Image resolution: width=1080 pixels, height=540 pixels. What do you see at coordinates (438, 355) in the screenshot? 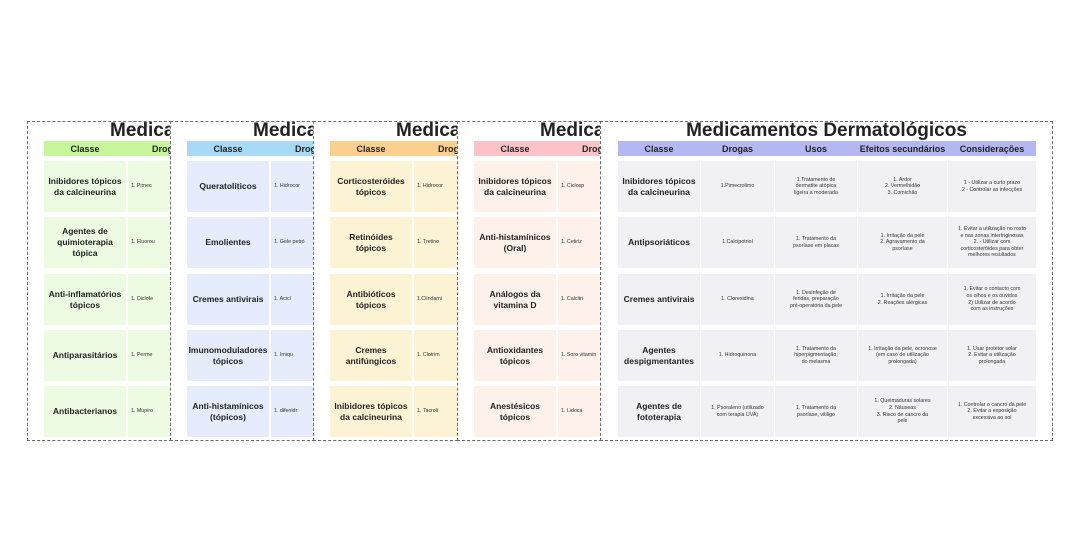
I see `drug-cell: 1. Clotrim` at bounding box center [438, 355].